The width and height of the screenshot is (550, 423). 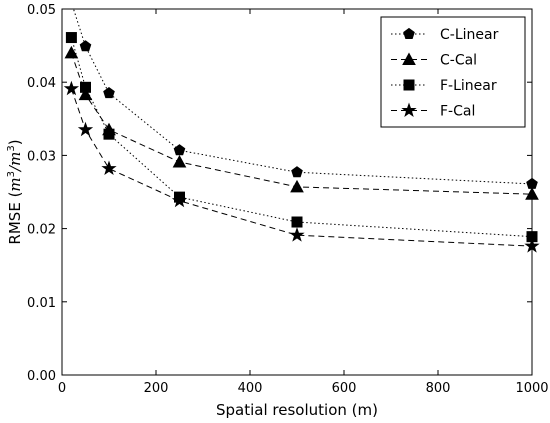 What do you see at coordinates (297, 410) in the screenshot?
I see `x-axis-label: Spatial resolution (m)` at bounding box center [297, 410].